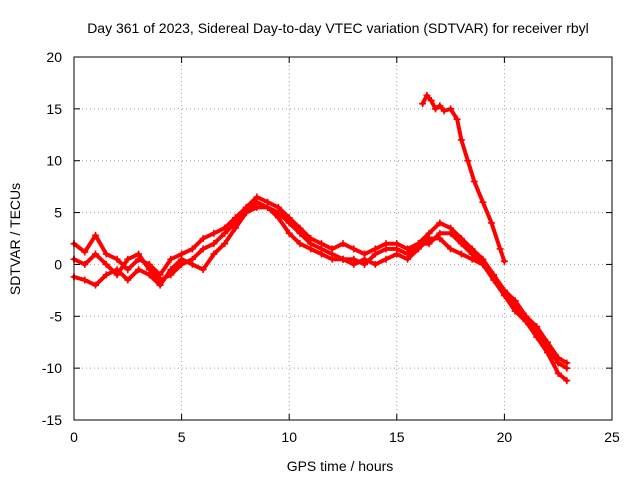 Image resolution: width=640 pixels, height=480 pixels. Describe the element at coordinates (54, 161) in the screenshot. I see `y-tick-label: 10` at that location.